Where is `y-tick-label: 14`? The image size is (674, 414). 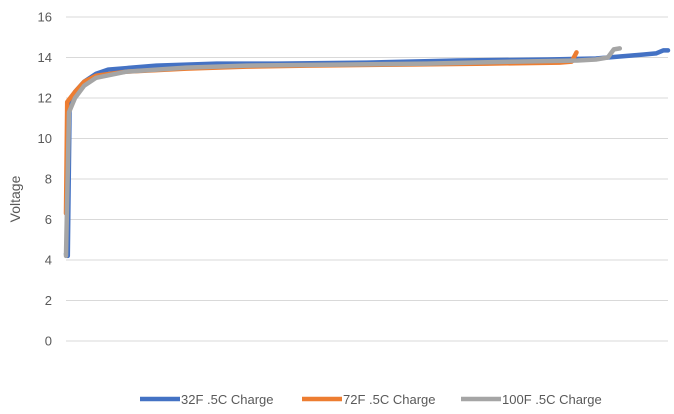
y-tick-label: 14 is located at coordinates (45, 57).